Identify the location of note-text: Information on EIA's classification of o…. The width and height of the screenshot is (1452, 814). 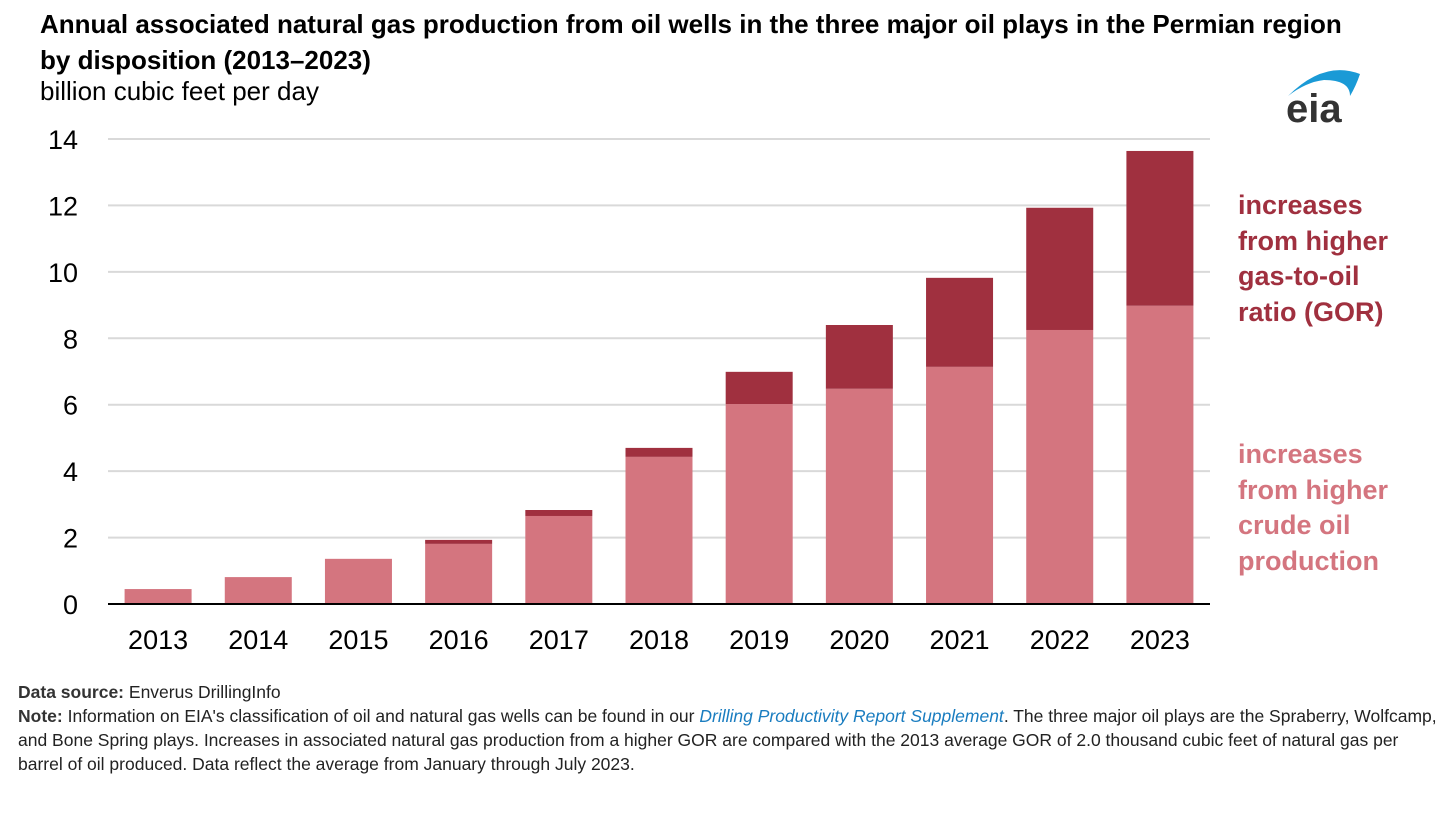
(383, 716).